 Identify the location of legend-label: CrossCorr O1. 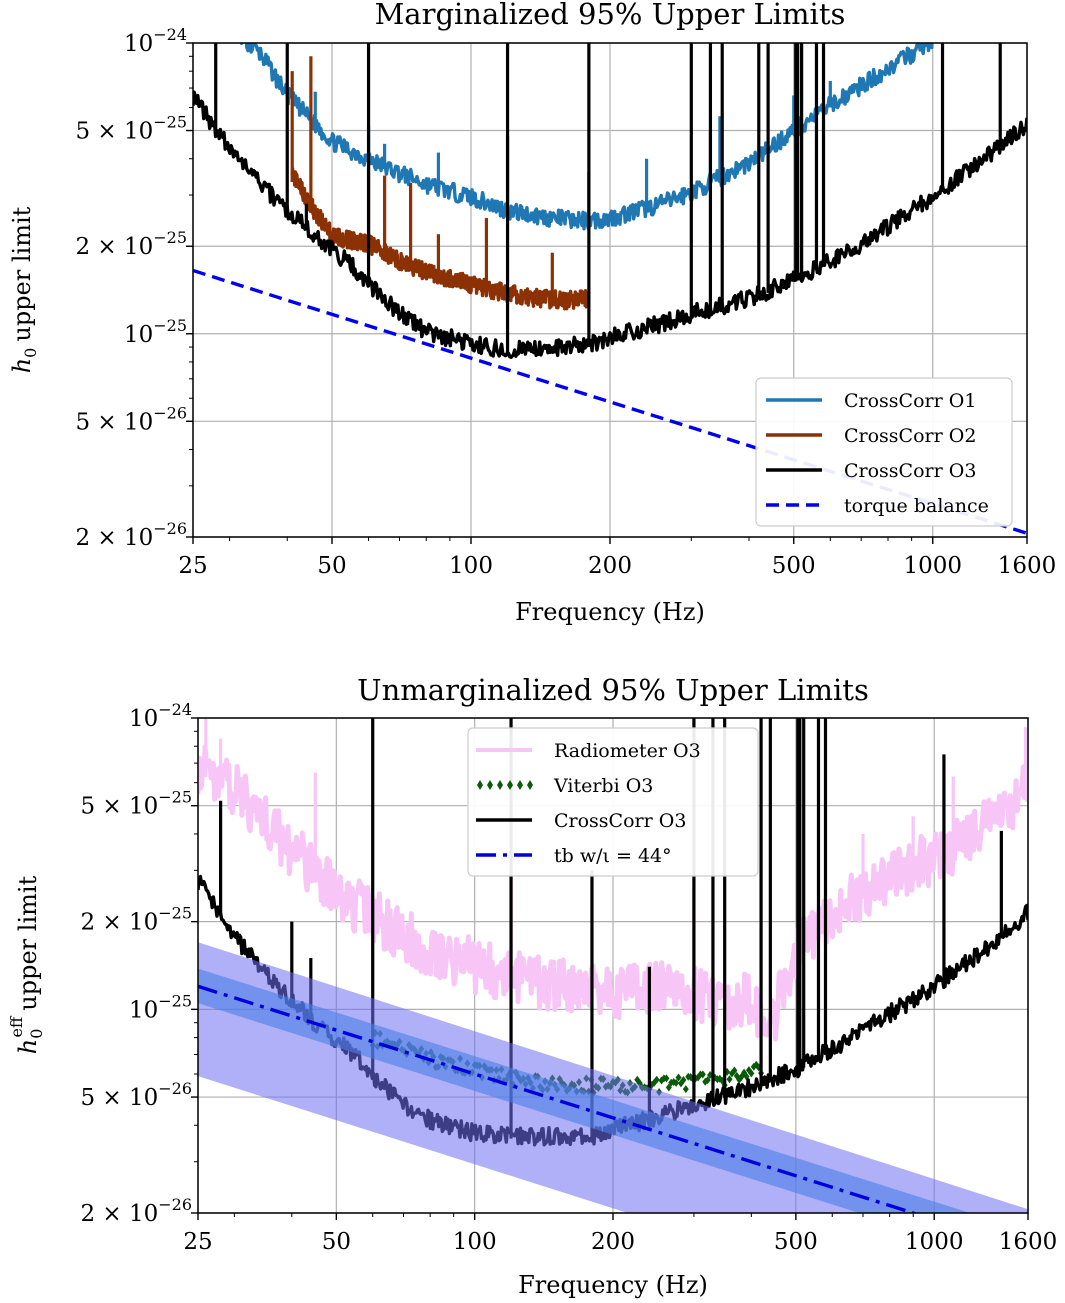
(910, 401).